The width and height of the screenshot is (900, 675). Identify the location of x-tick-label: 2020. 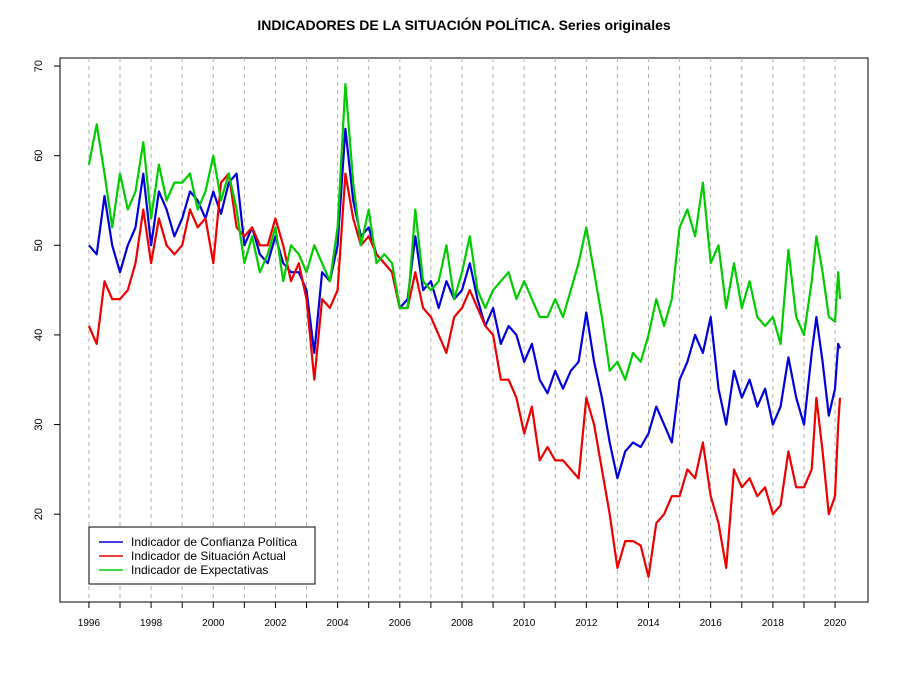
(835, 623).